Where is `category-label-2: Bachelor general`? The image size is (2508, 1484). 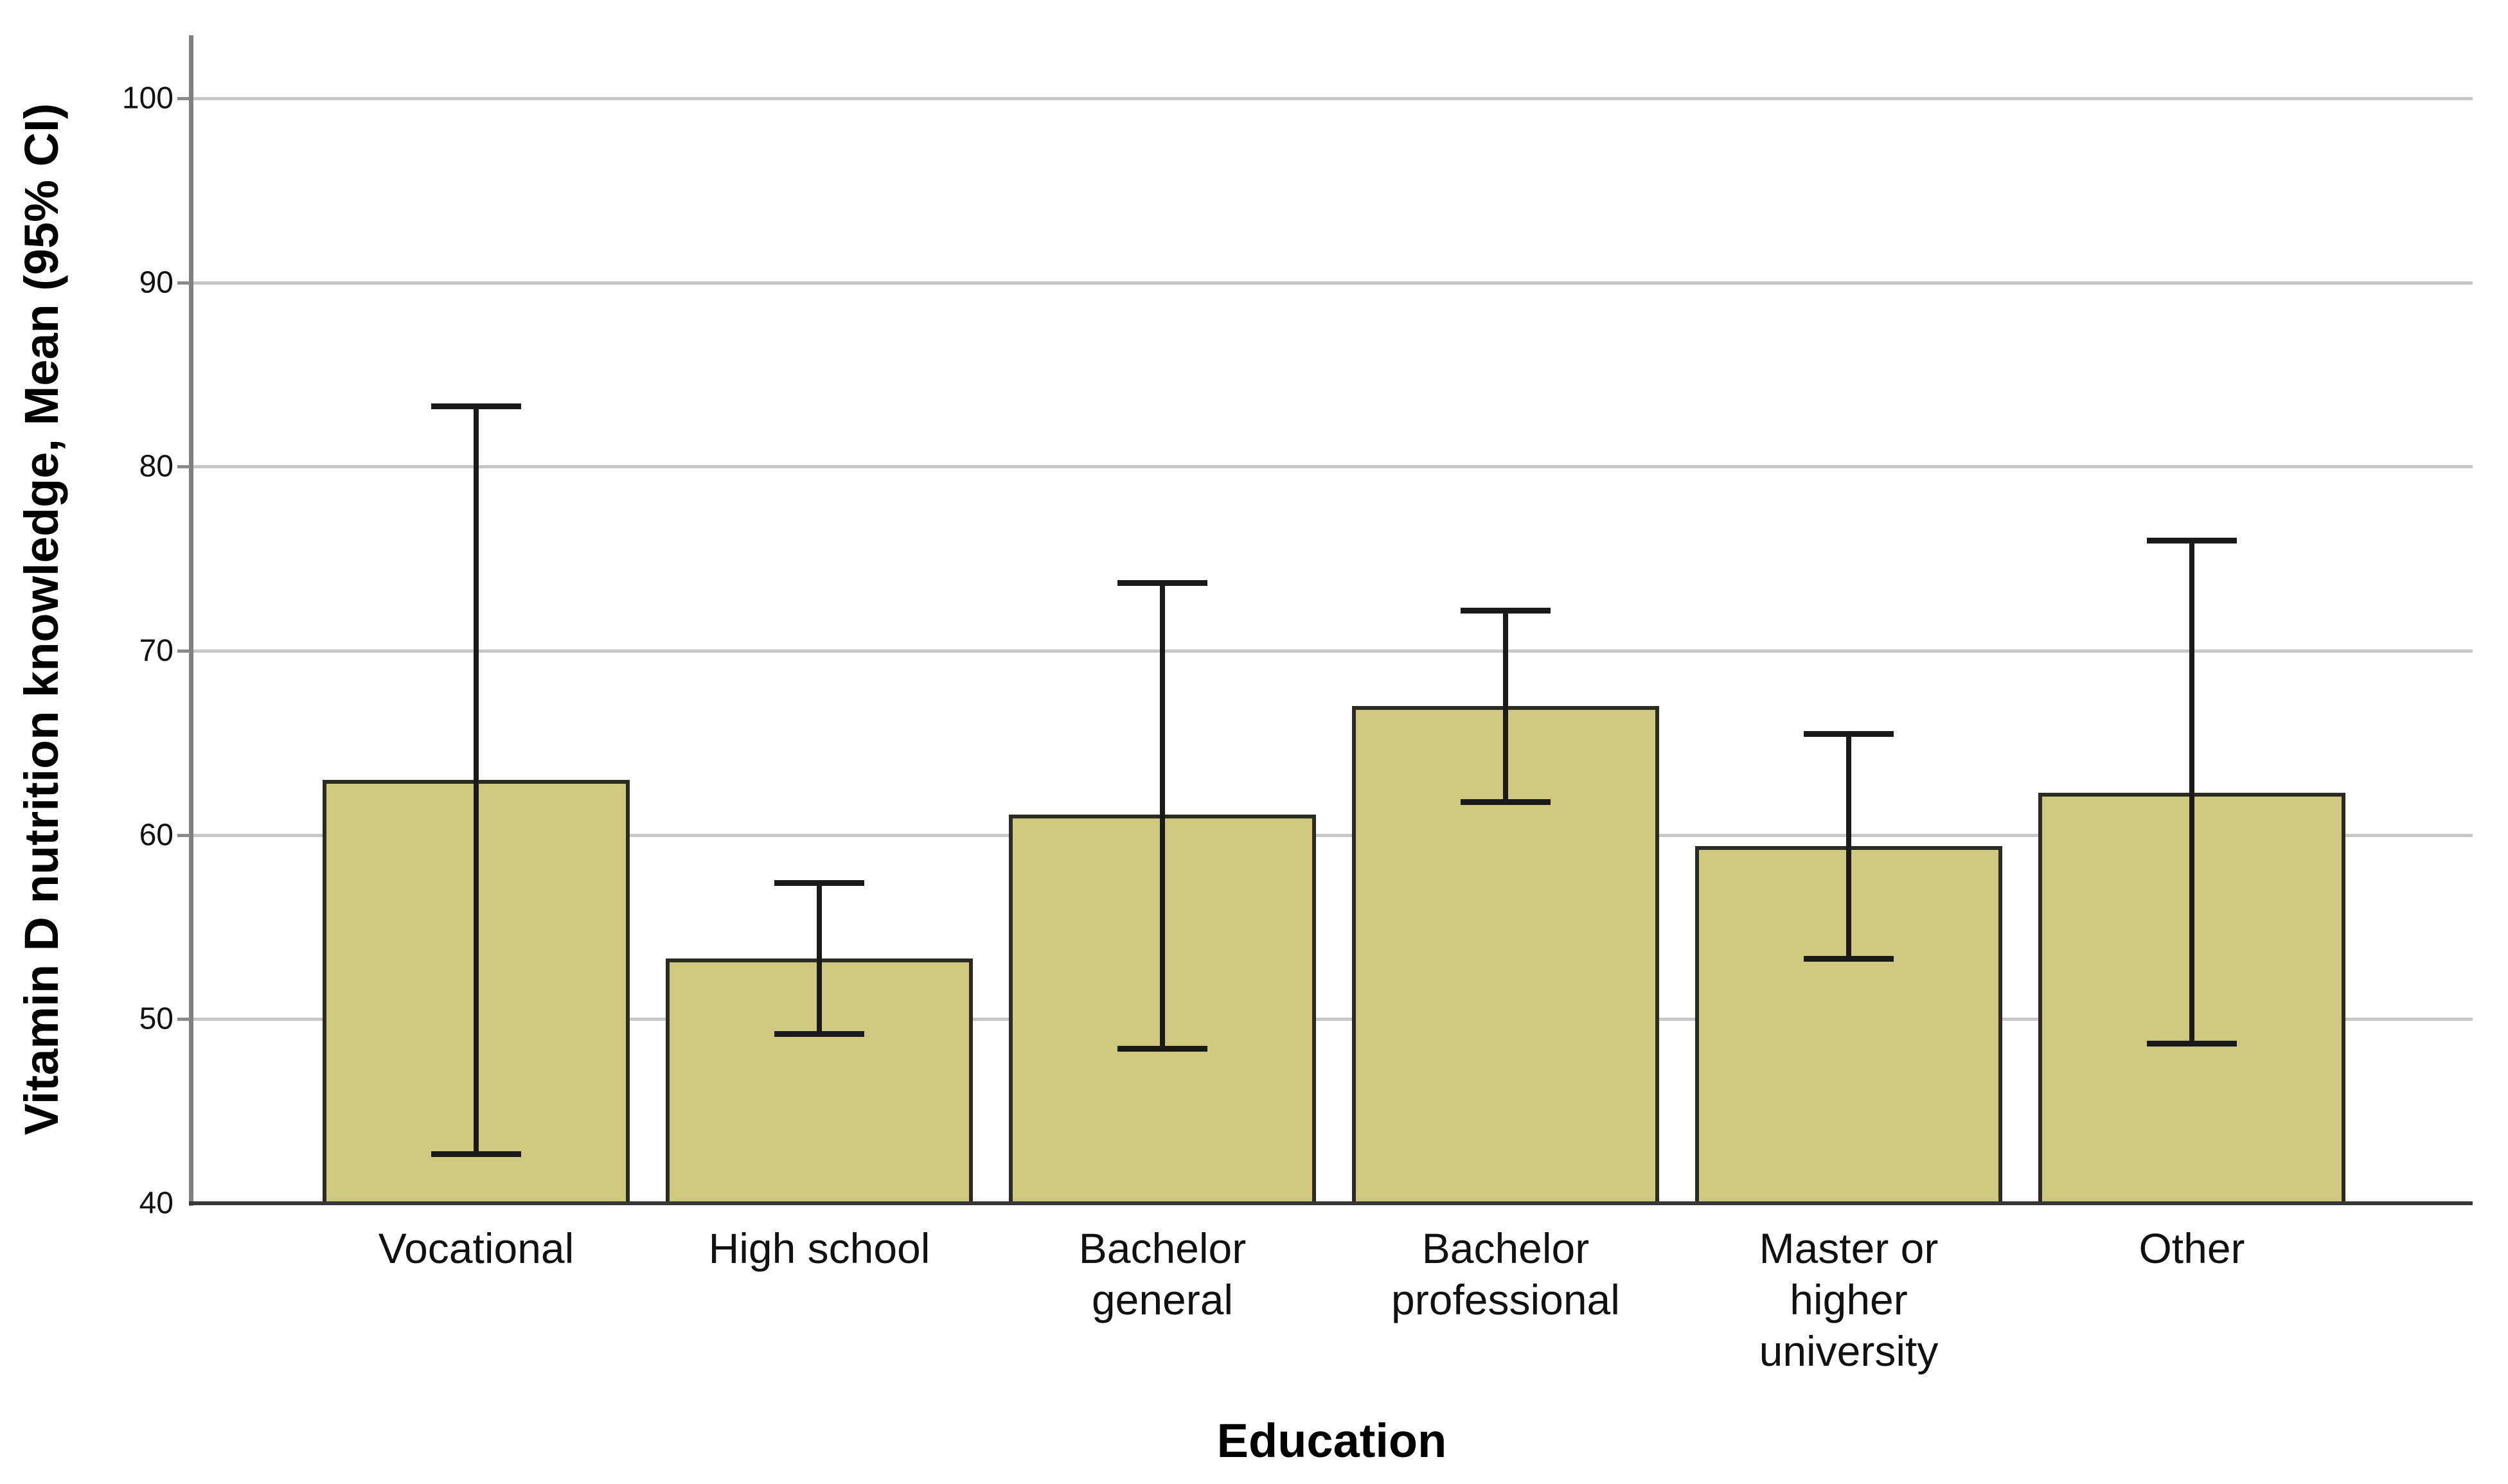 category-label-2: Bachelor general is located at coordinates (1162, 1273).